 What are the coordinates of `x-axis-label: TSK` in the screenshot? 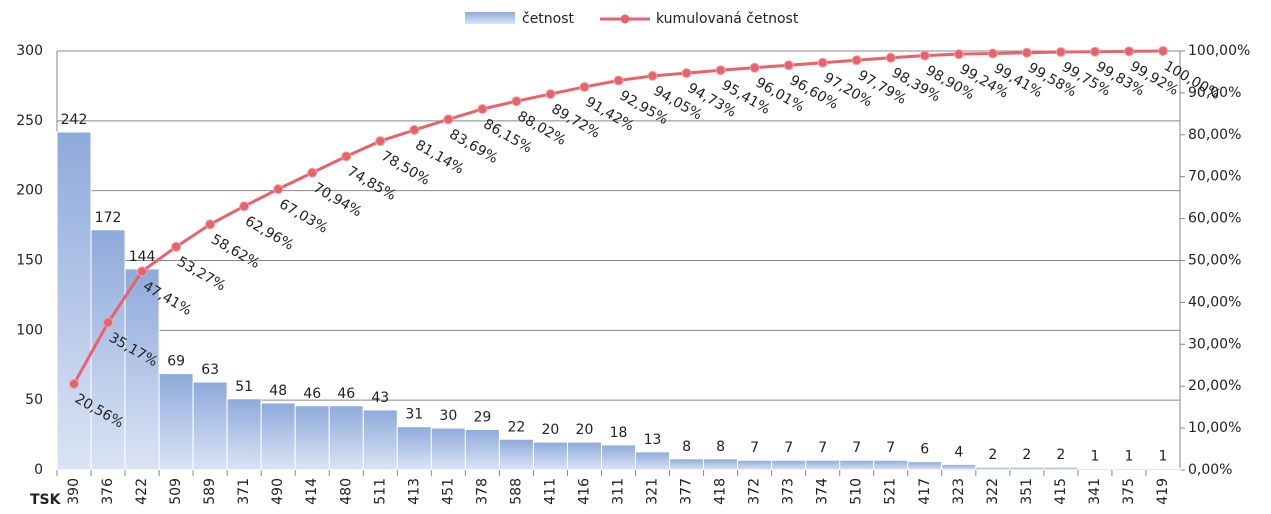 It's located at (46, 500).